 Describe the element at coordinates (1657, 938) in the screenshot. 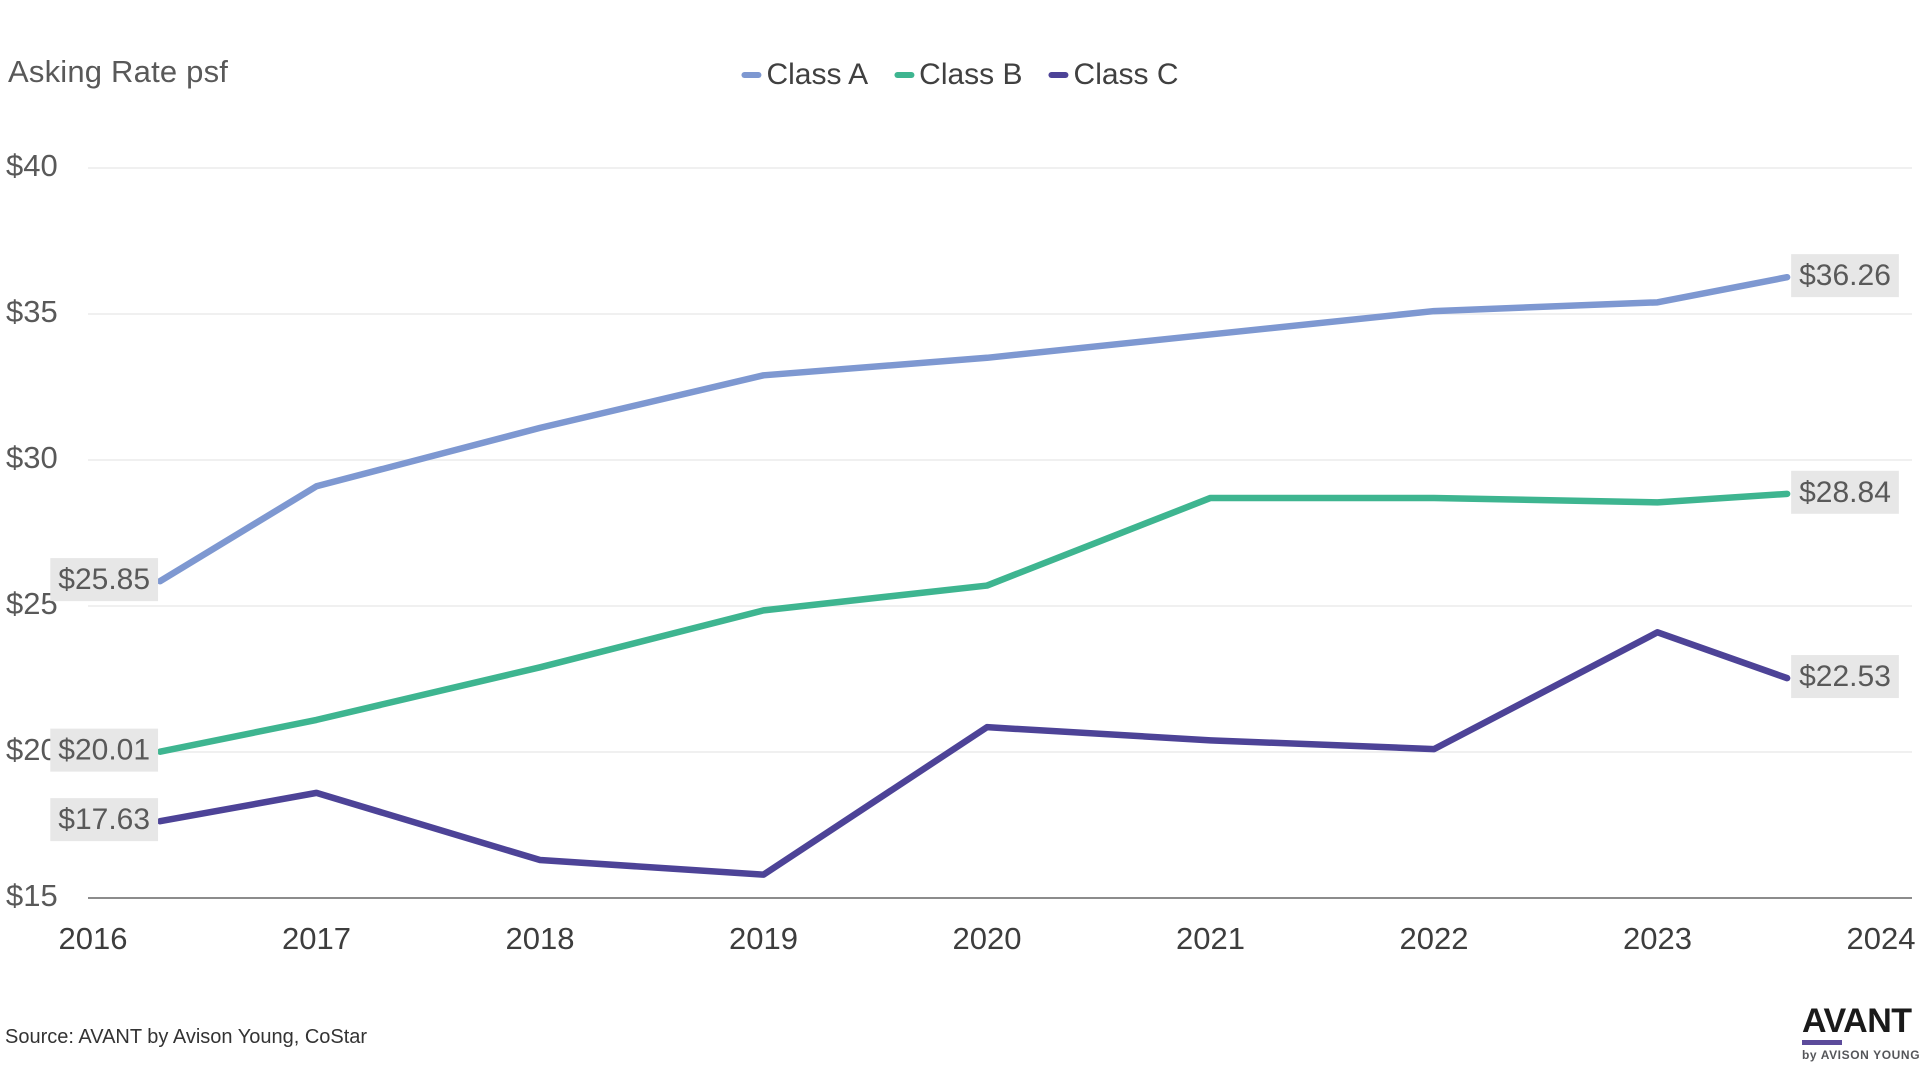

I see `x-tick-label: 2023` at that location.